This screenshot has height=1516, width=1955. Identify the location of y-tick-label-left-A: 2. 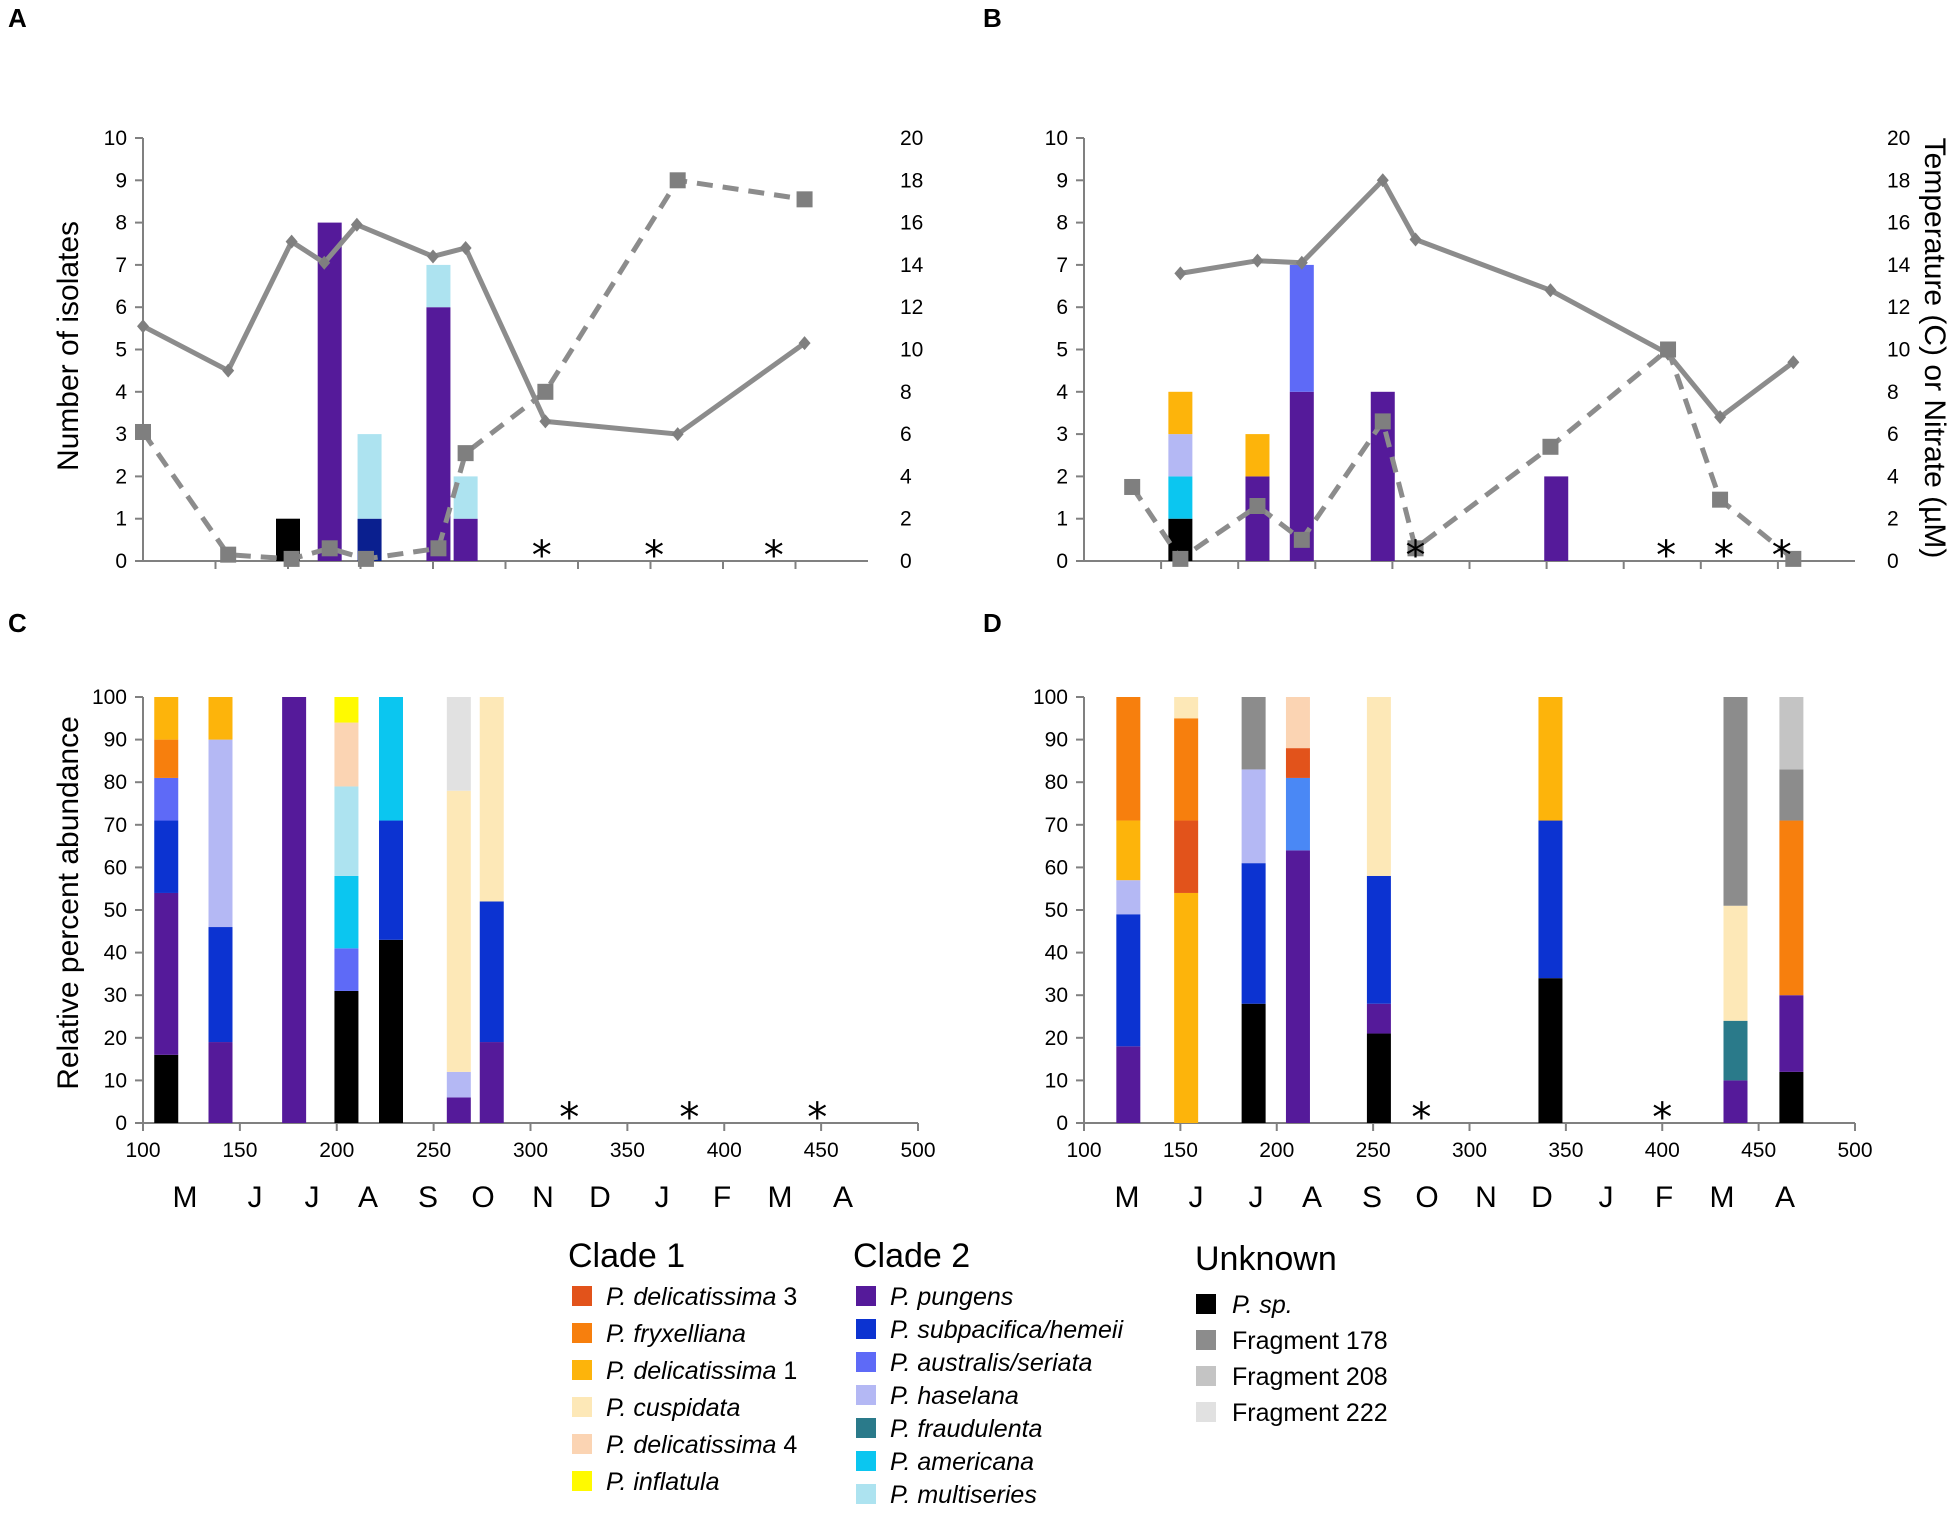
(121, 476).